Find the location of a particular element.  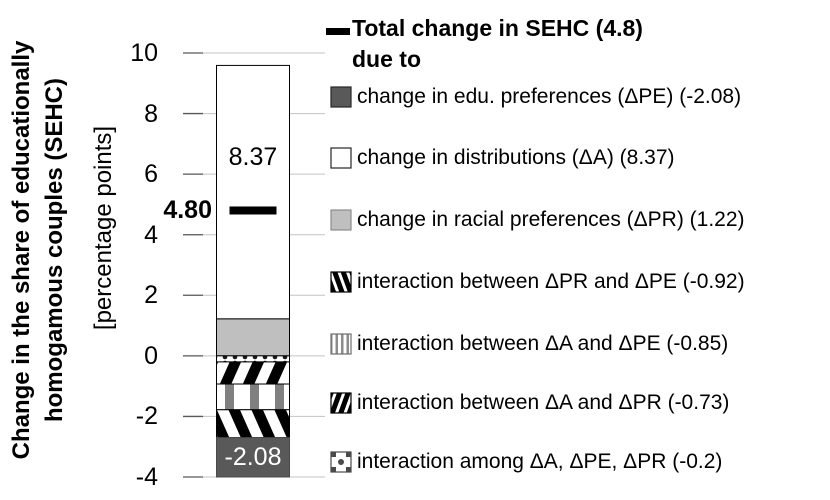

legend-swatch-diag-forward-icon is located at coordinates (341, 403).